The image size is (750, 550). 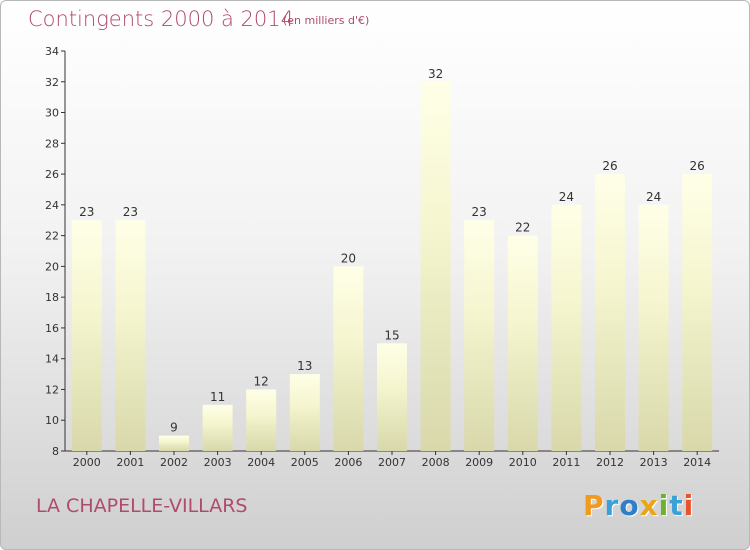 What do you see at coordinates (610, 462) in the screenshot?
I see `x-tick-label: 2012` at bounding box center [610, 462].